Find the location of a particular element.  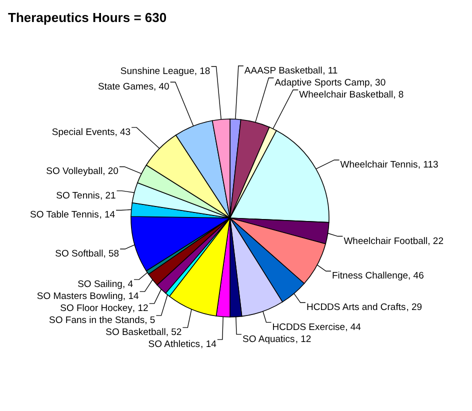

data-label: , 43 is located at coordinates (122, 132).